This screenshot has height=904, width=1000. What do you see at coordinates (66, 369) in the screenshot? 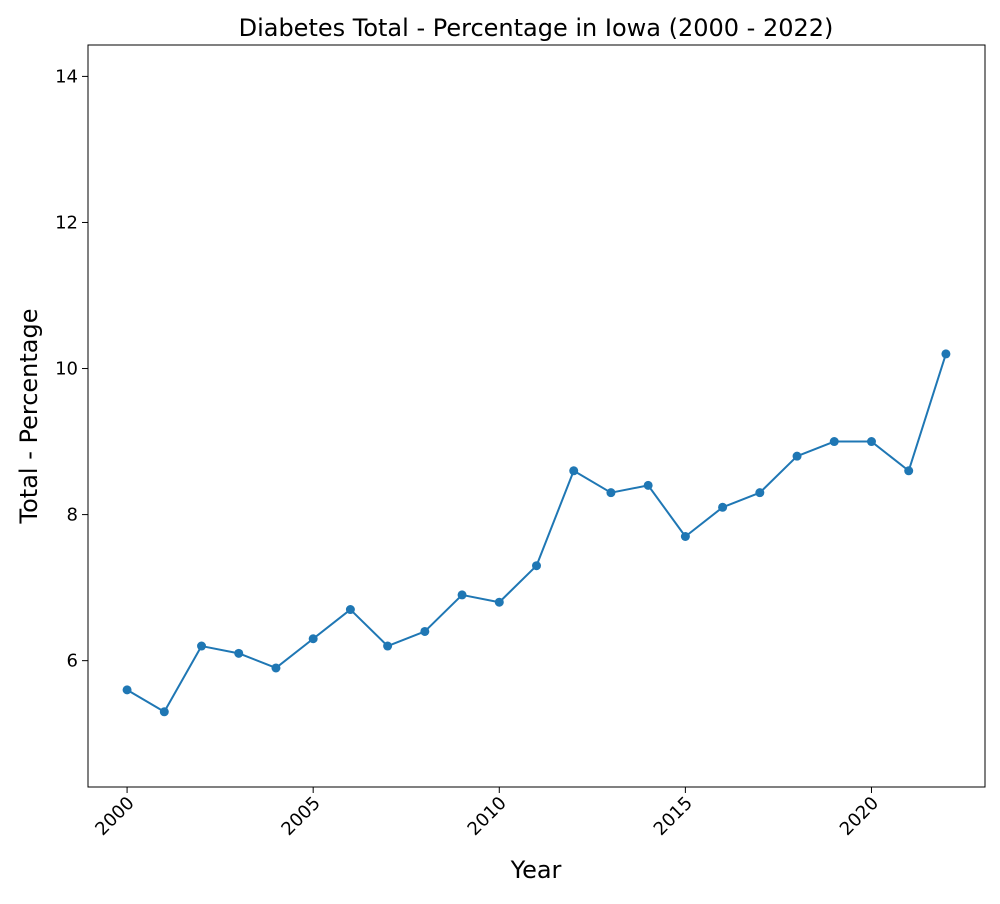
I see `y-tick-label: 10` at bounding box center [66, 369].